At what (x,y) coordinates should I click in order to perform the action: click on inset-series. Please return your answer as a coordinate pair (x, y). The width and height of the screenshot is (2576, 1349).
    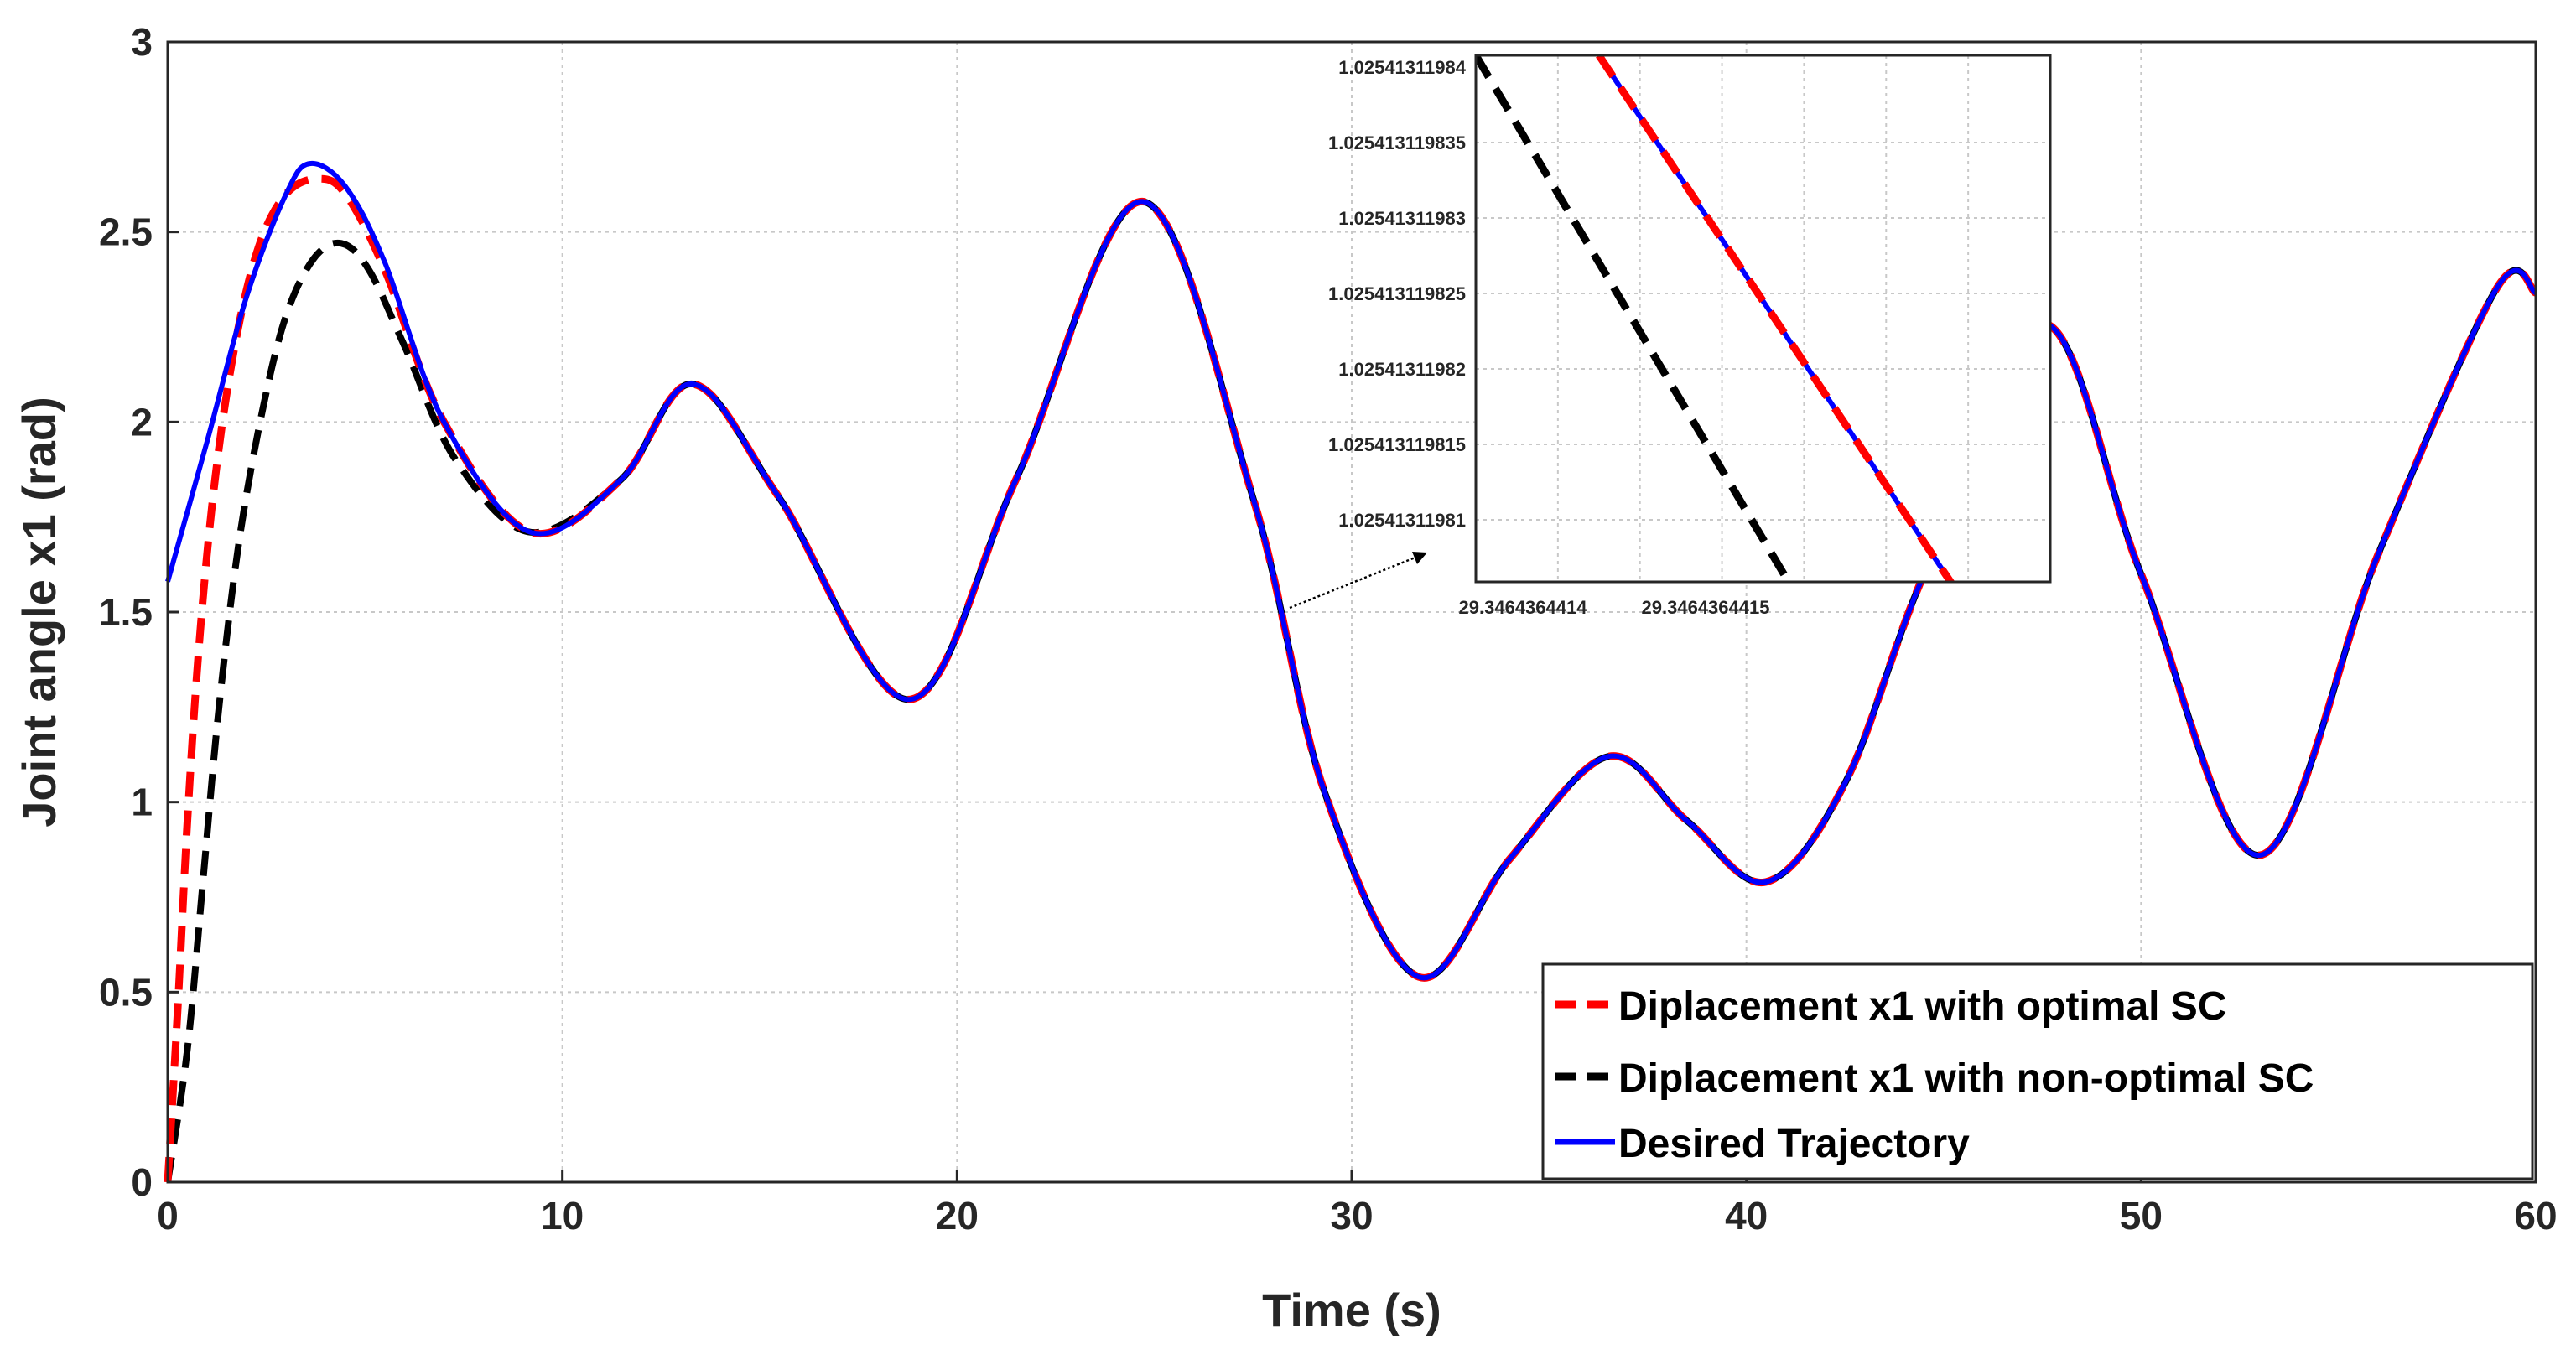
    Looking at the image, I should click on (1715, 318).